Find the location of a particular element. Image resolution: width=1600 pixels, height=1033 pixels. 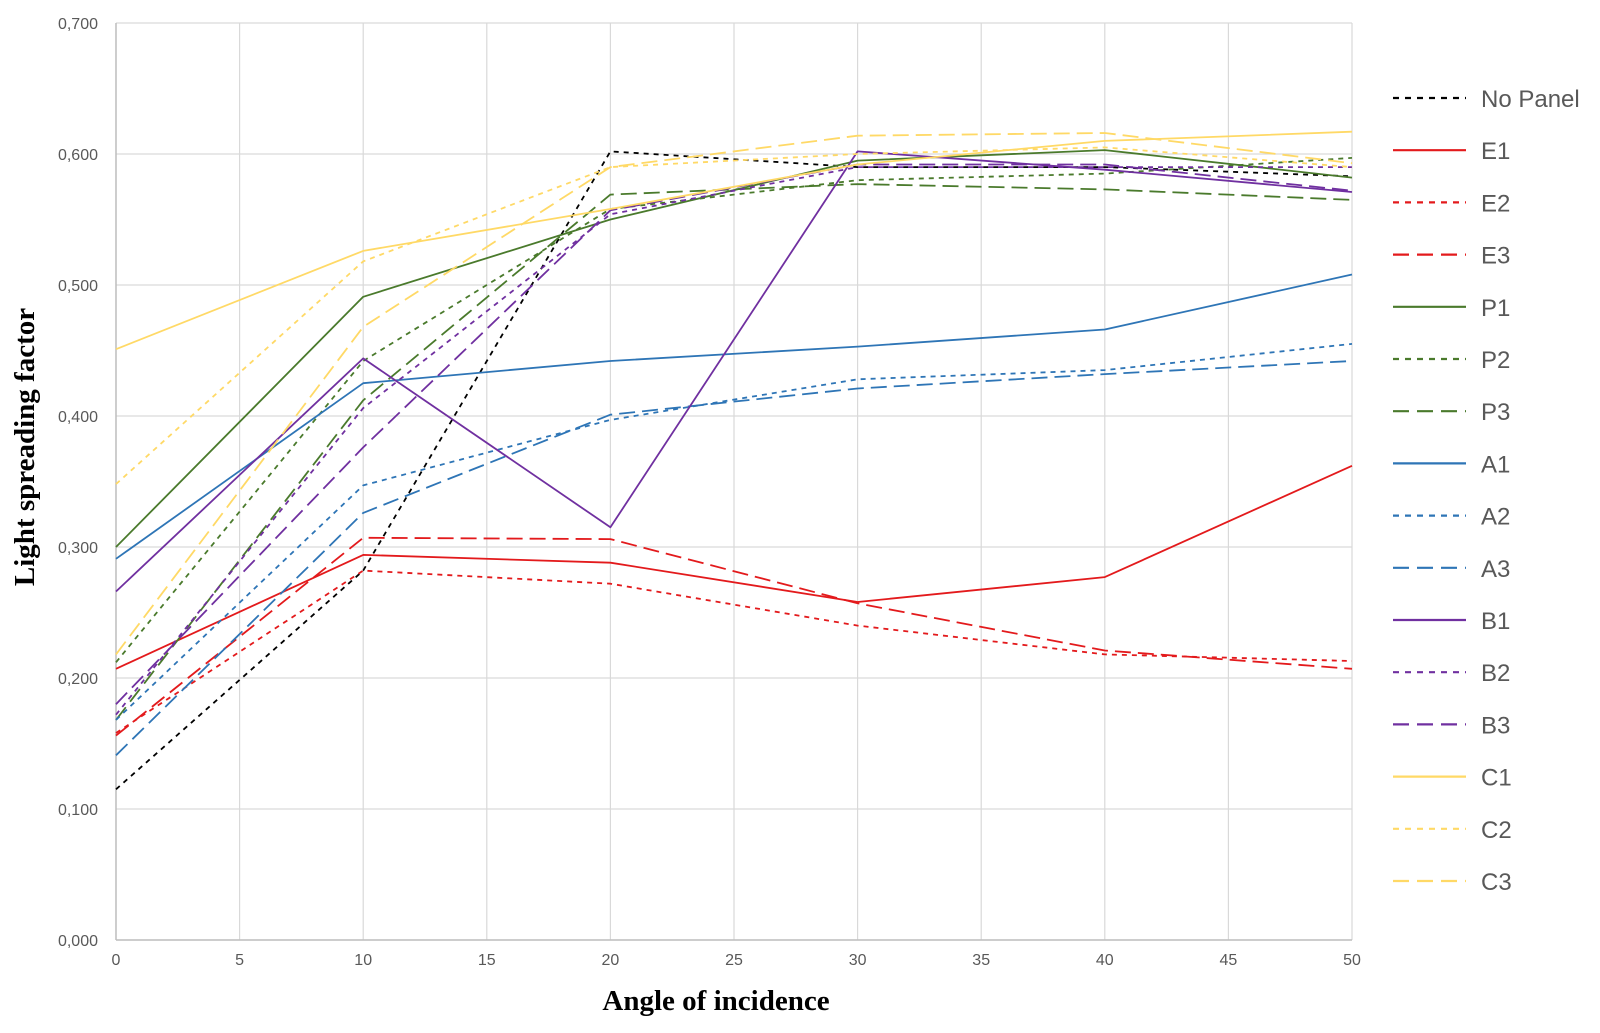

y-tick-label: 0,300 is located at coordinates (78, 548).